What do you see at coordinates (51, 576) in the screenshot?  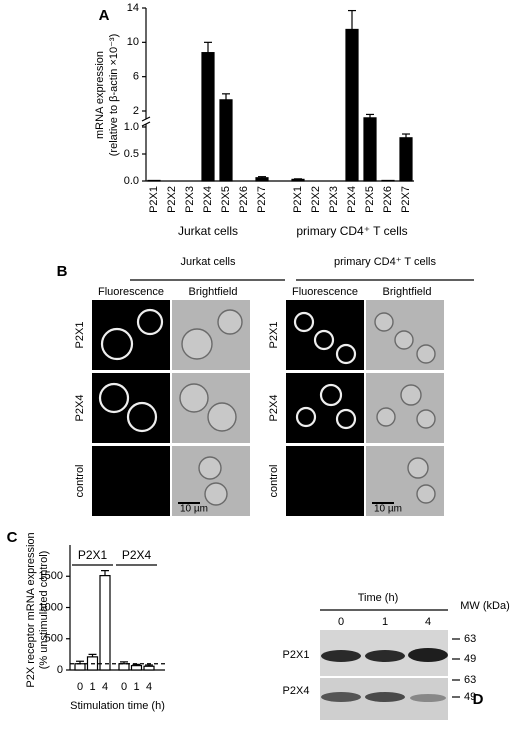 I see `y-tick-label: 1500` at bounding box center [51, 576].